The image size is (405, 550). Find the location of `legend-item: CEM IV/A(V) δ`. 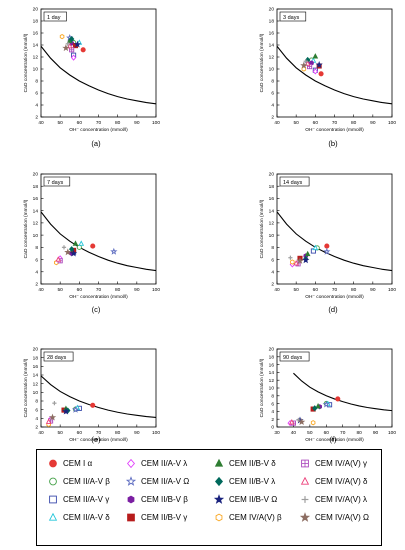

legend-item: CEM IV/A(V) δ is located at coordinates (333, 481).